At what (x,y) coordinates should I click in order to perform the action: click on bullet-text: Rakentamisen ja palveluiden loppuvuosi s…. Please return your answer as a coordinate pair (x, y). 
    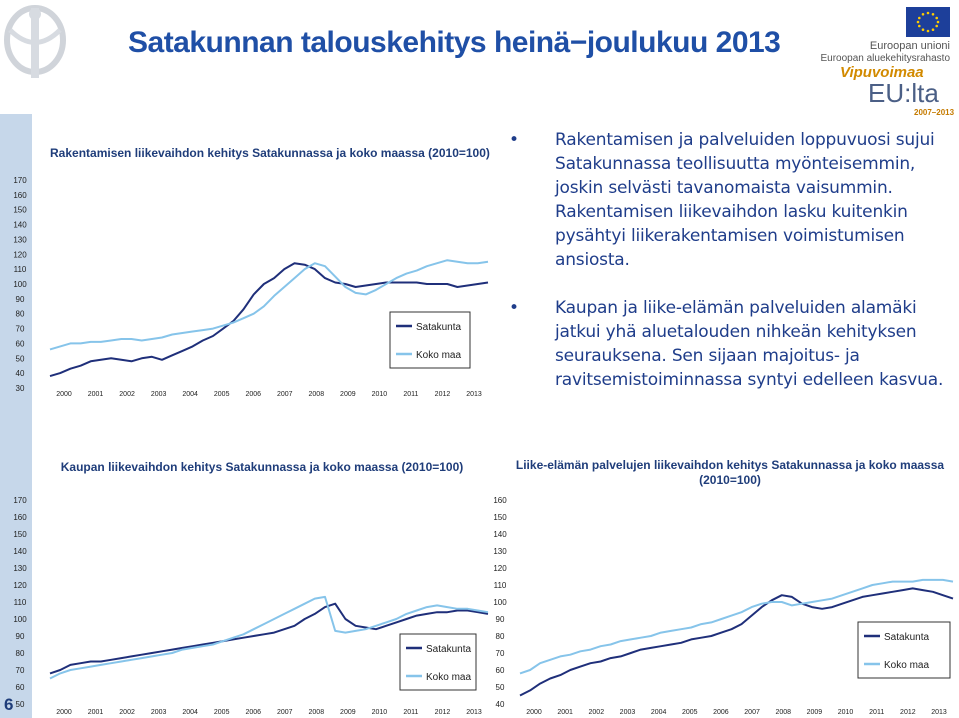
    Looking at the image, I should click on (745, 200).